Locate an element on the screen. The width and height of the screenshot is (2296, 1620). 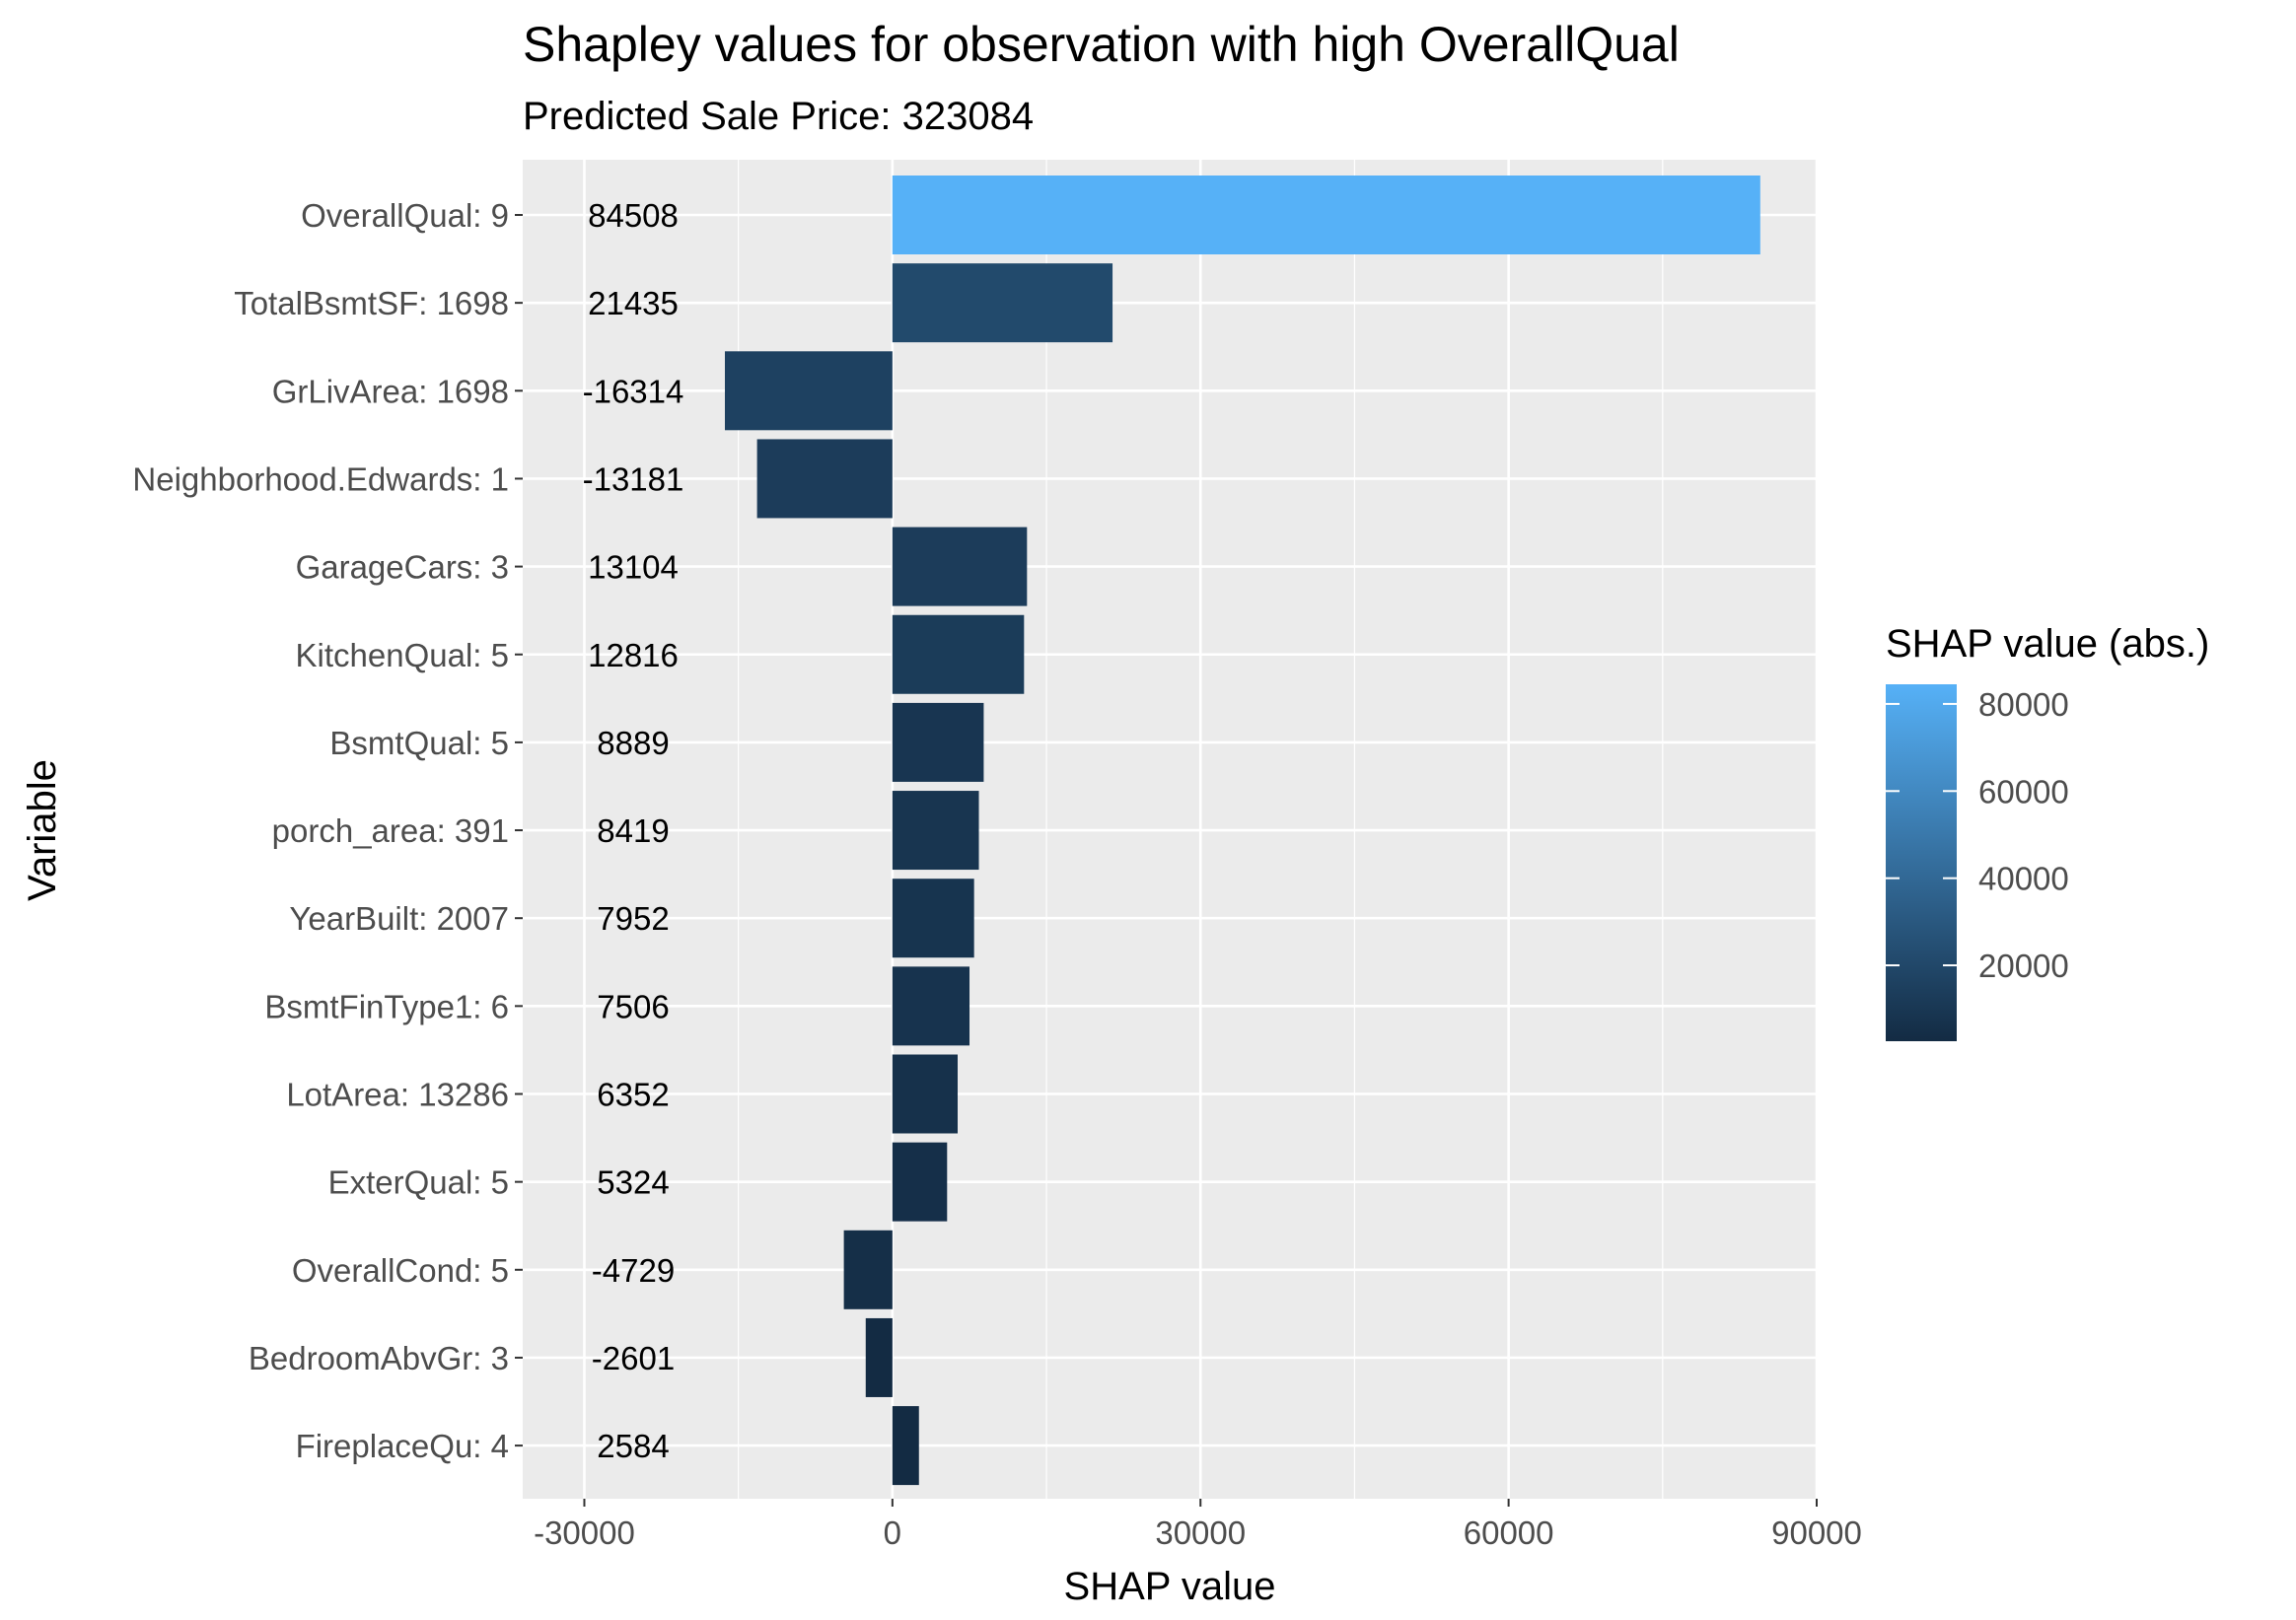
legend-tick-label: 60000 is located at coordinates (2024, 791).